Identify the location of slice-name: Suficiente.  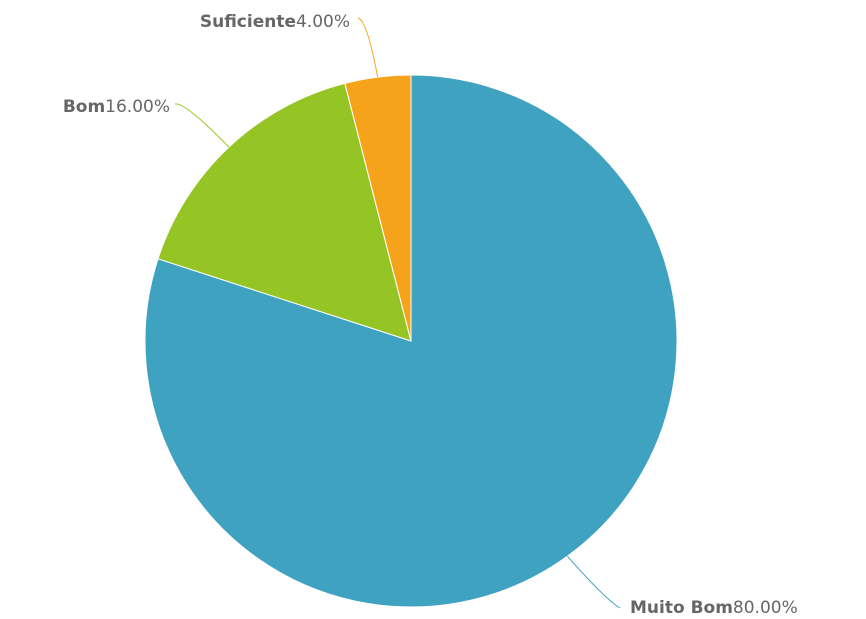
(248, 22).